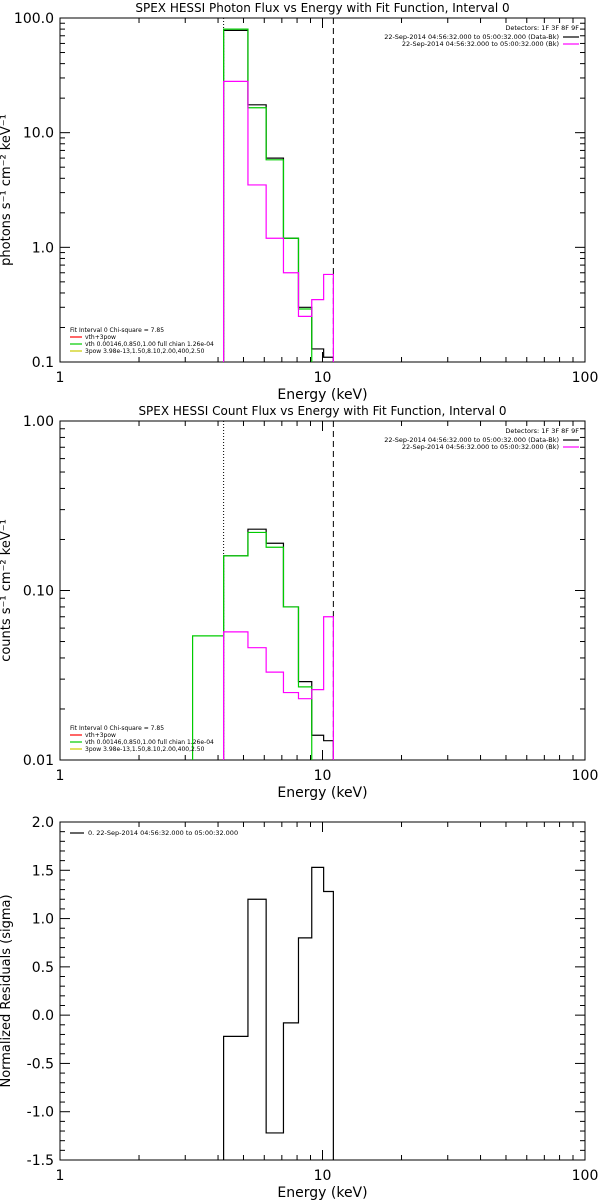 The height and width of the screenshot is (1200, 600). What do you see at coordinates (38, 761) in the screenshot?
I see `y-tick-label: 0.01` at bounding box center [38, 761].